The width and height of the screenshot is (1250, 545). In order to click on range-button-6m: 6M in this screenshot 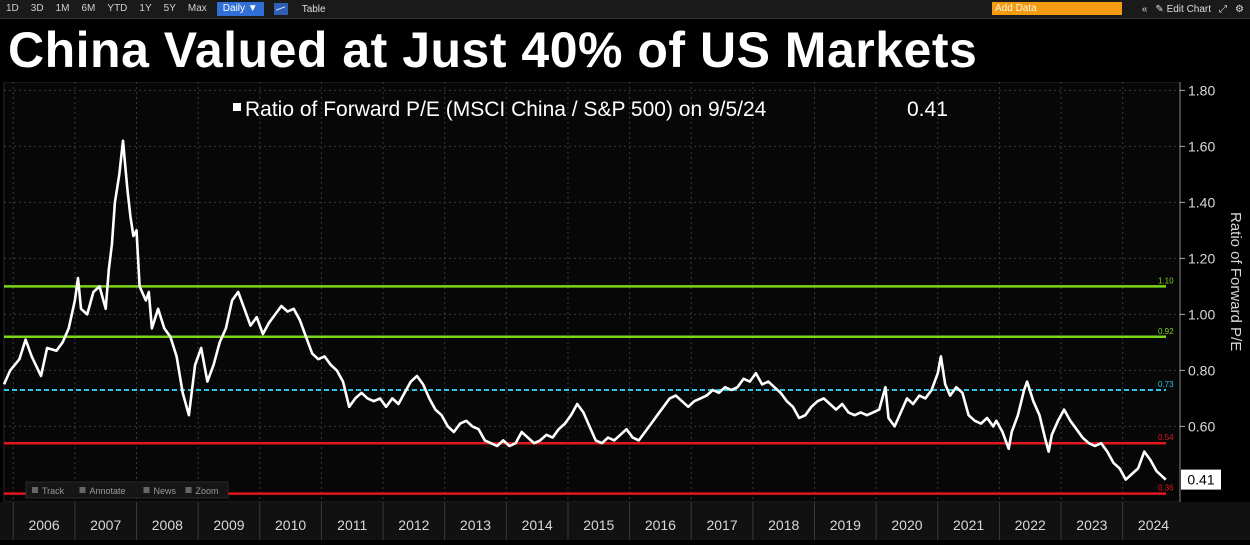, I will do `click(88, 8)`.